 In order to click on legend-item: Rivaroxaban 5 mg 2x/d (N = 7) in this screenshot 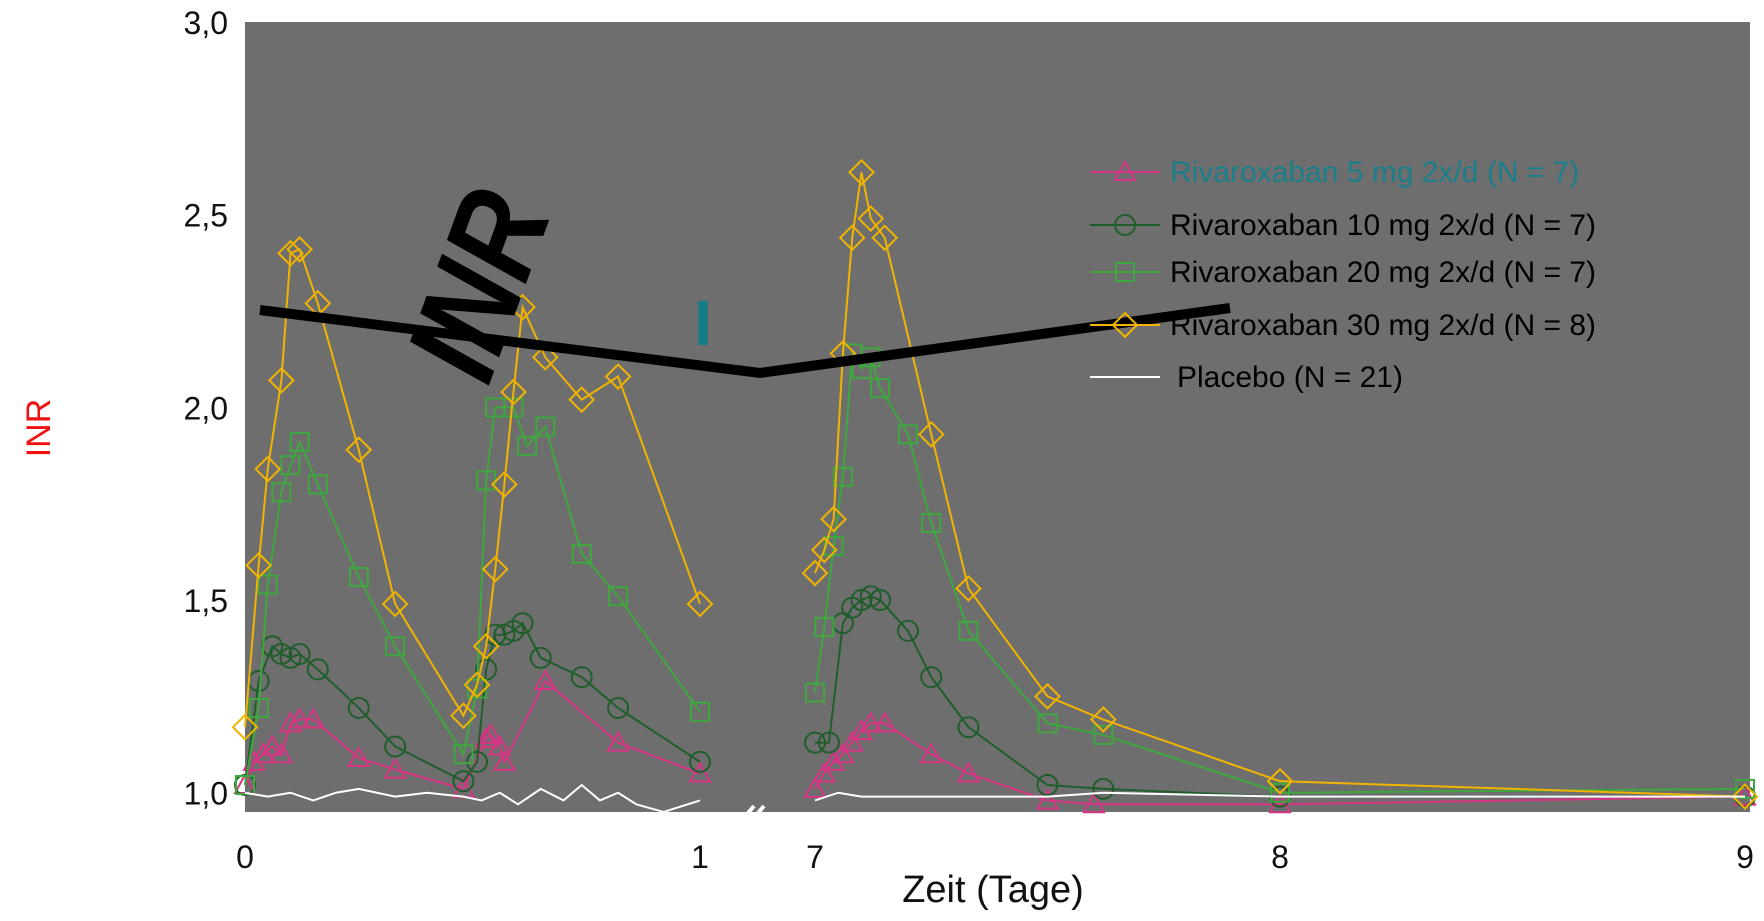, I will do `click(1334, 172)`.